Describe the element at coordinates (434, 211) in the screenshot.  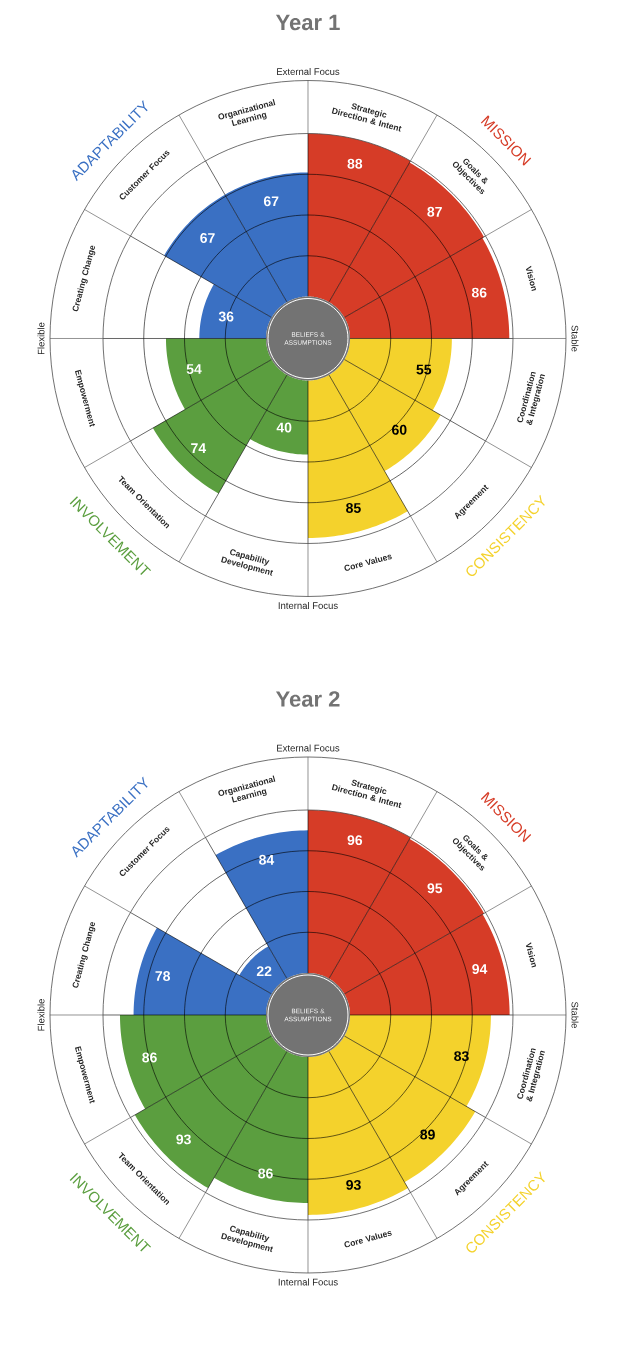
I see `data-label: 87` at that location.